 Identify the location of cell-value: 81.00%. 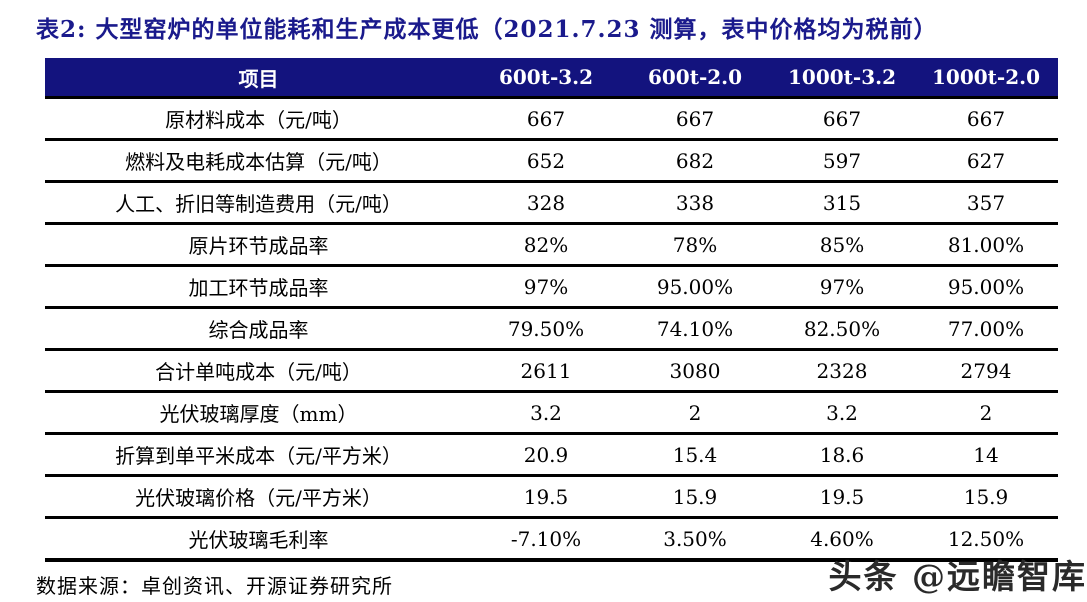
(986, 245).